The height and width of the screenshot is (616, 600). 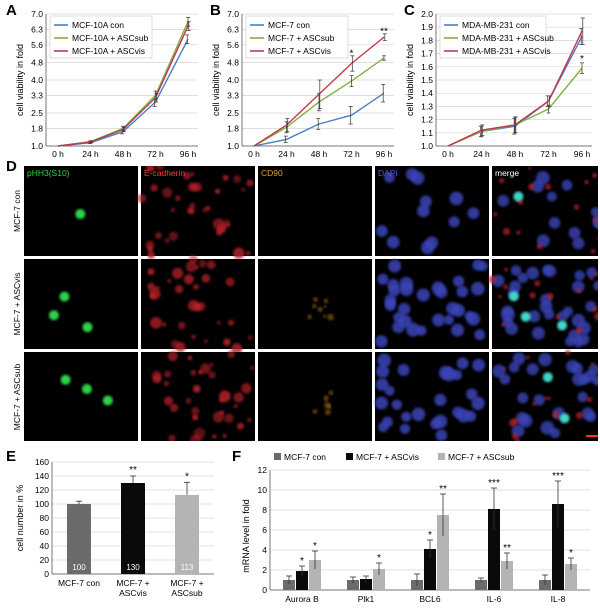 What do you see at coordinates (11, 10) in the screenshot?
I see `panel-letter-a: A` at bounding box center [11, 10].